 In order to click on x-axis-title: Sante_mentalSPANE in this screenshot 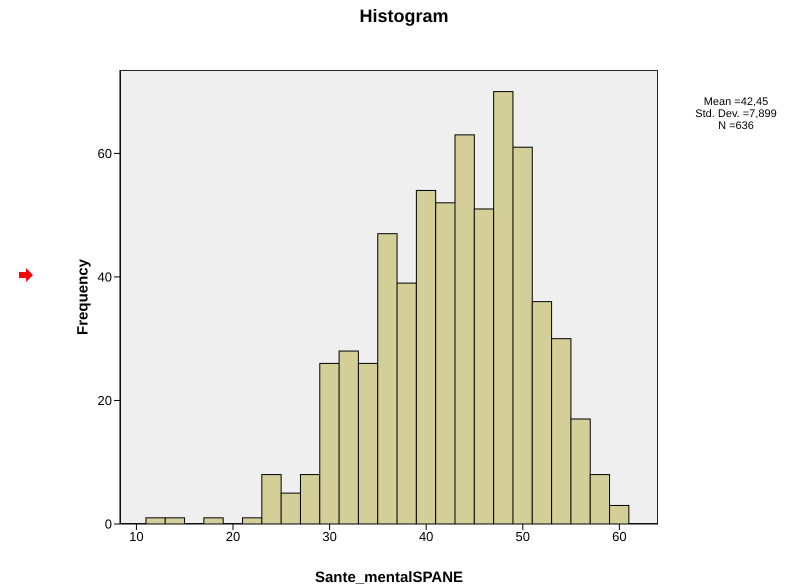, I will do `click(389, 577)`.